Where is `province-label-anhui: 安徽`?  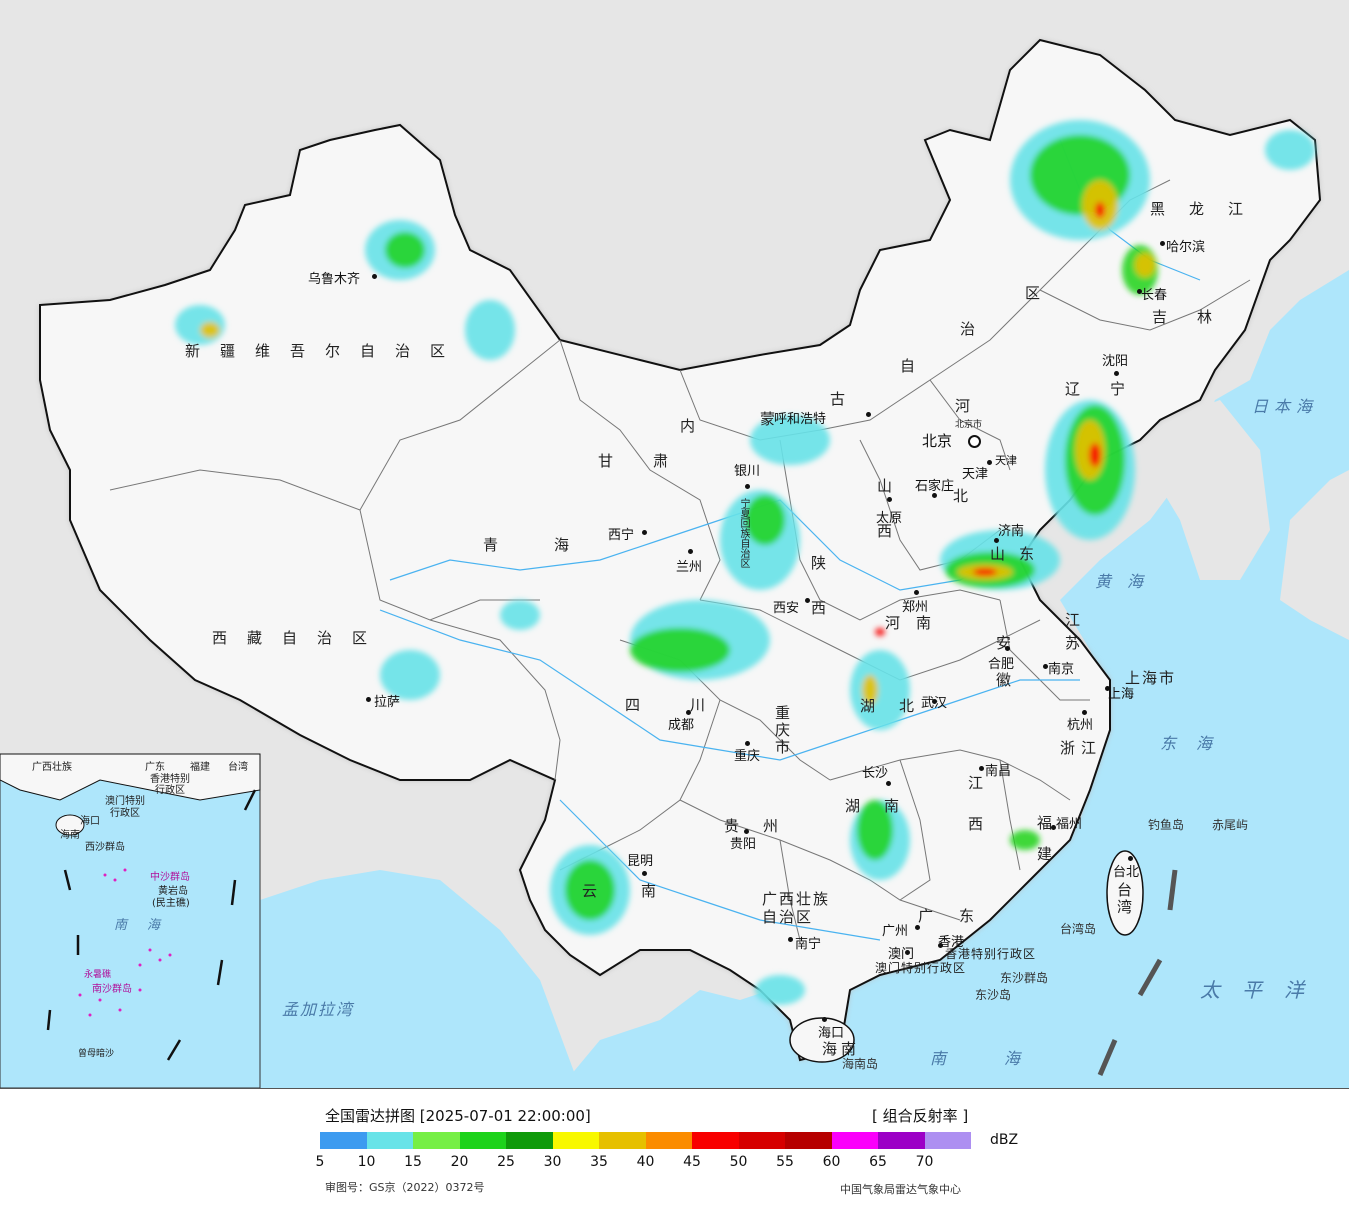
province-label-anhui: 安徽 is located at coordinates (1003, 672).